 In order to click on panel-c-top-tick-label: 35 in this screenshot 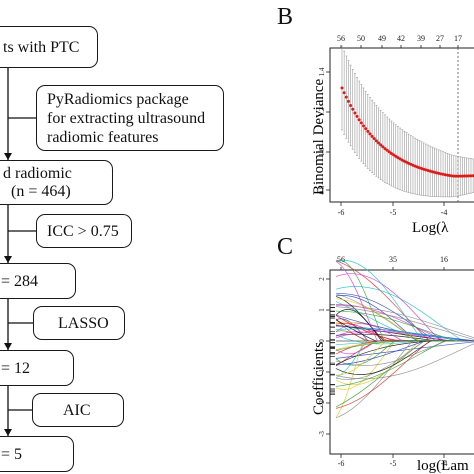, I will do `click(393, 259)`.